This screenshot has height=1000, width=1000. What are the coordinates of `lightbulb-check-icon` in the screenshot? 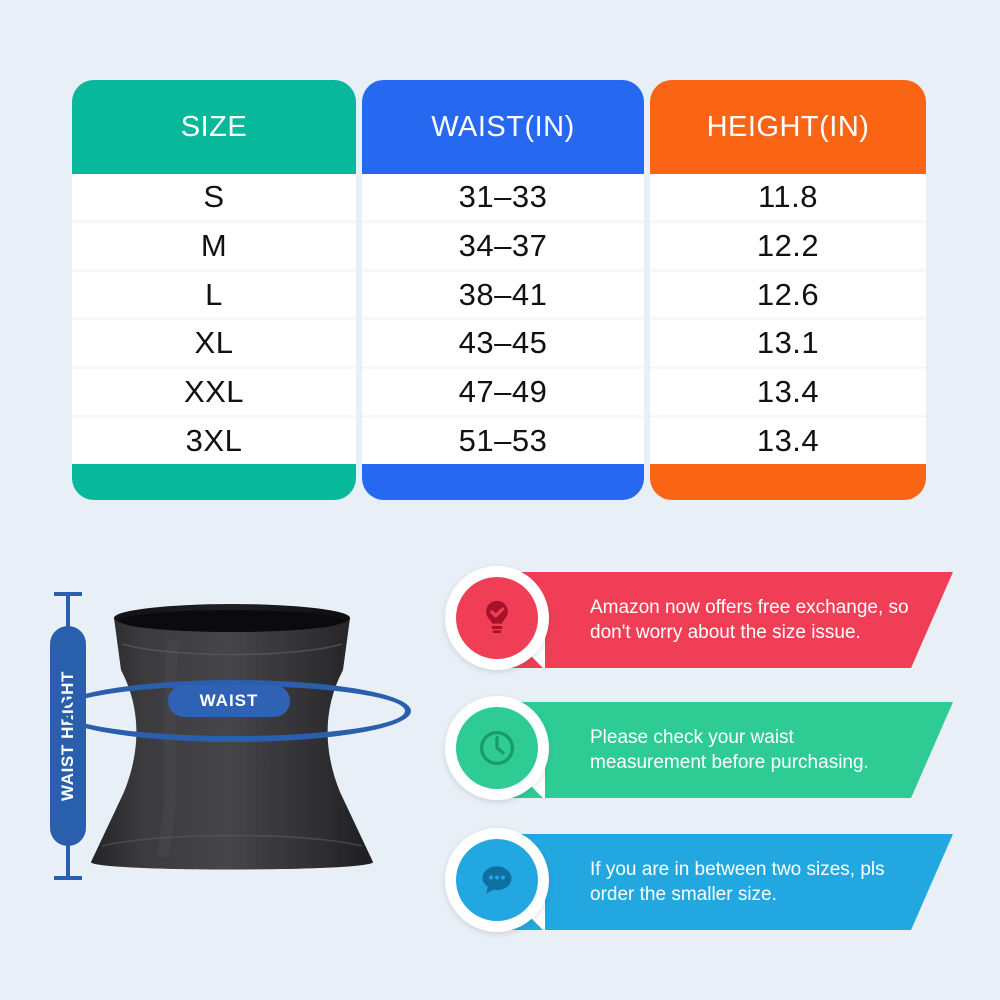 It's located at (497, 618).